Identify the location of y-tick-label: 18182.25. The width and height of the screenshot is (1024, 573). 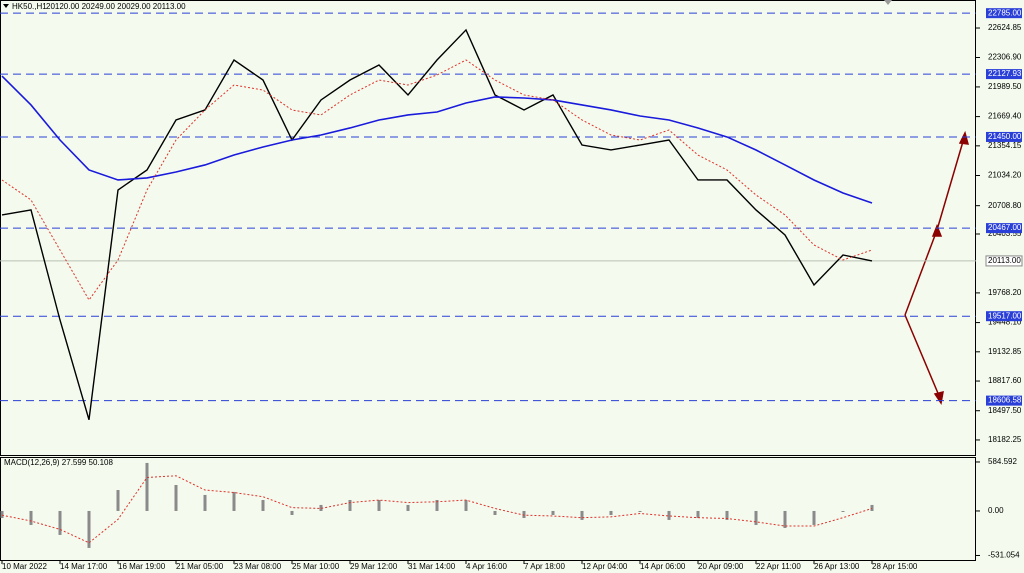
(1005, 439).